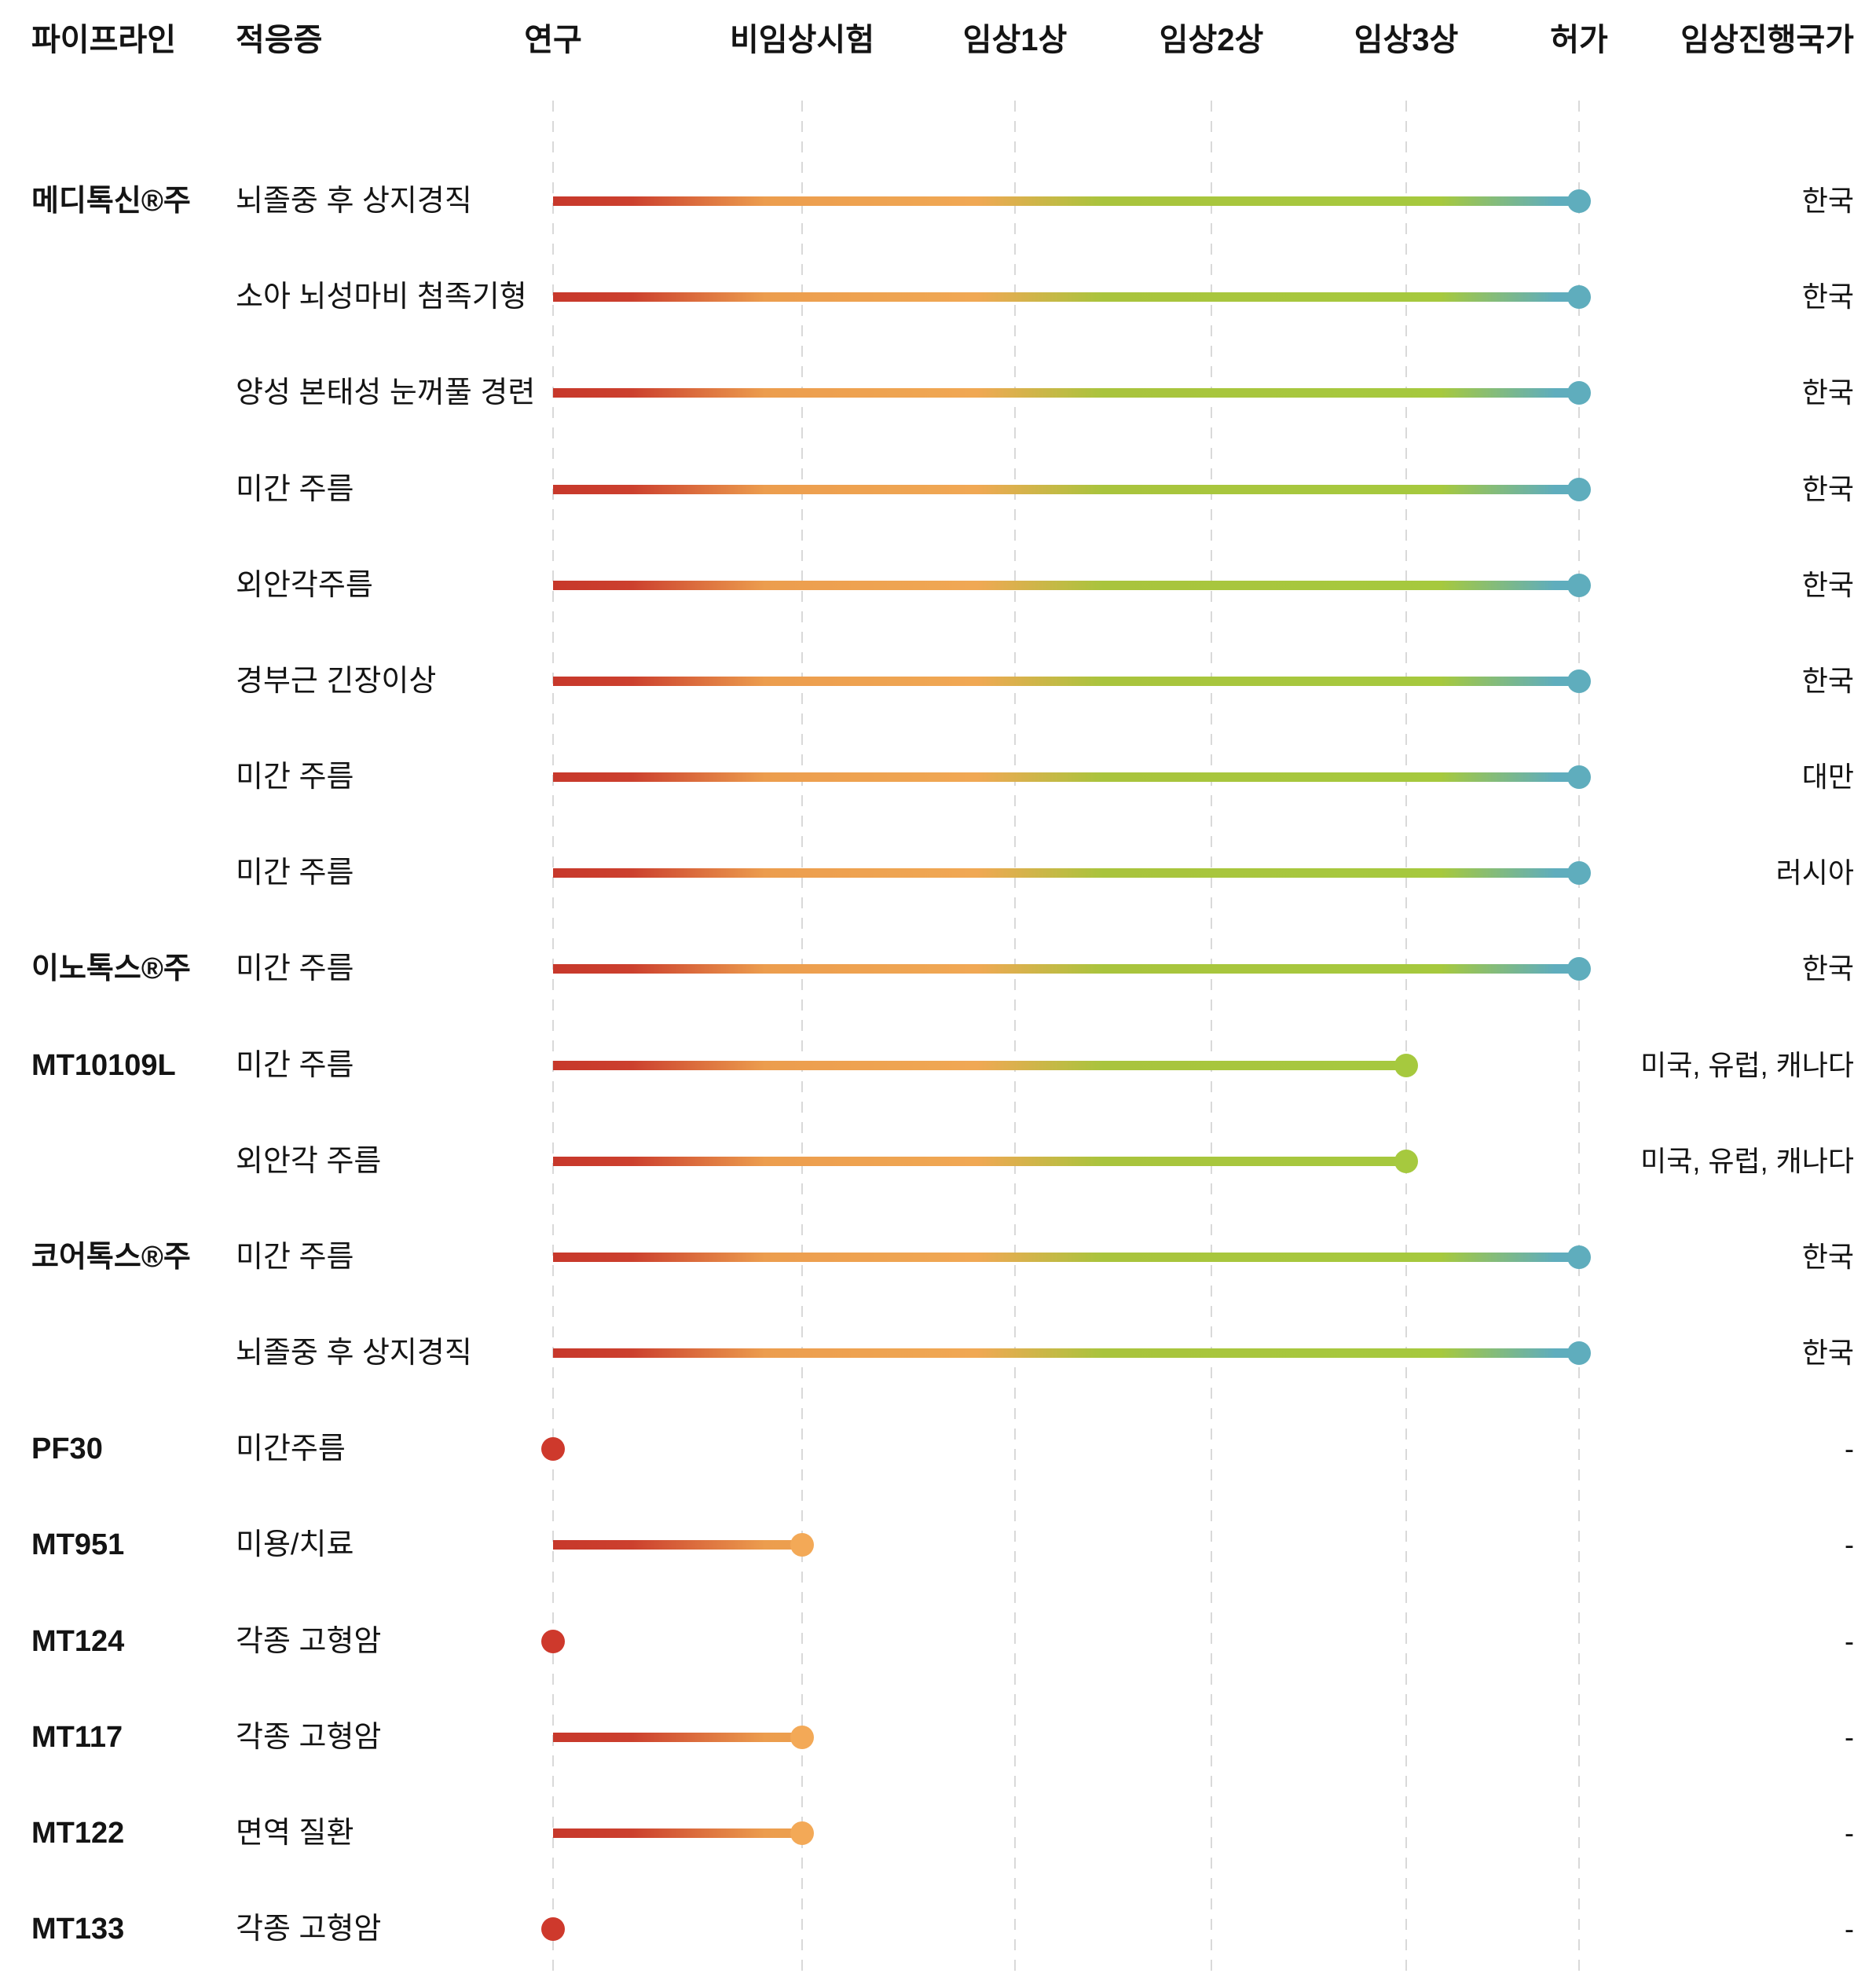 The height and width of the screenshot is (1977, 1876). What do you see at coordinates (1015, 1039) in the screenshot?
I see `gridline-임상1상` at bounding box center [1015, 1039].